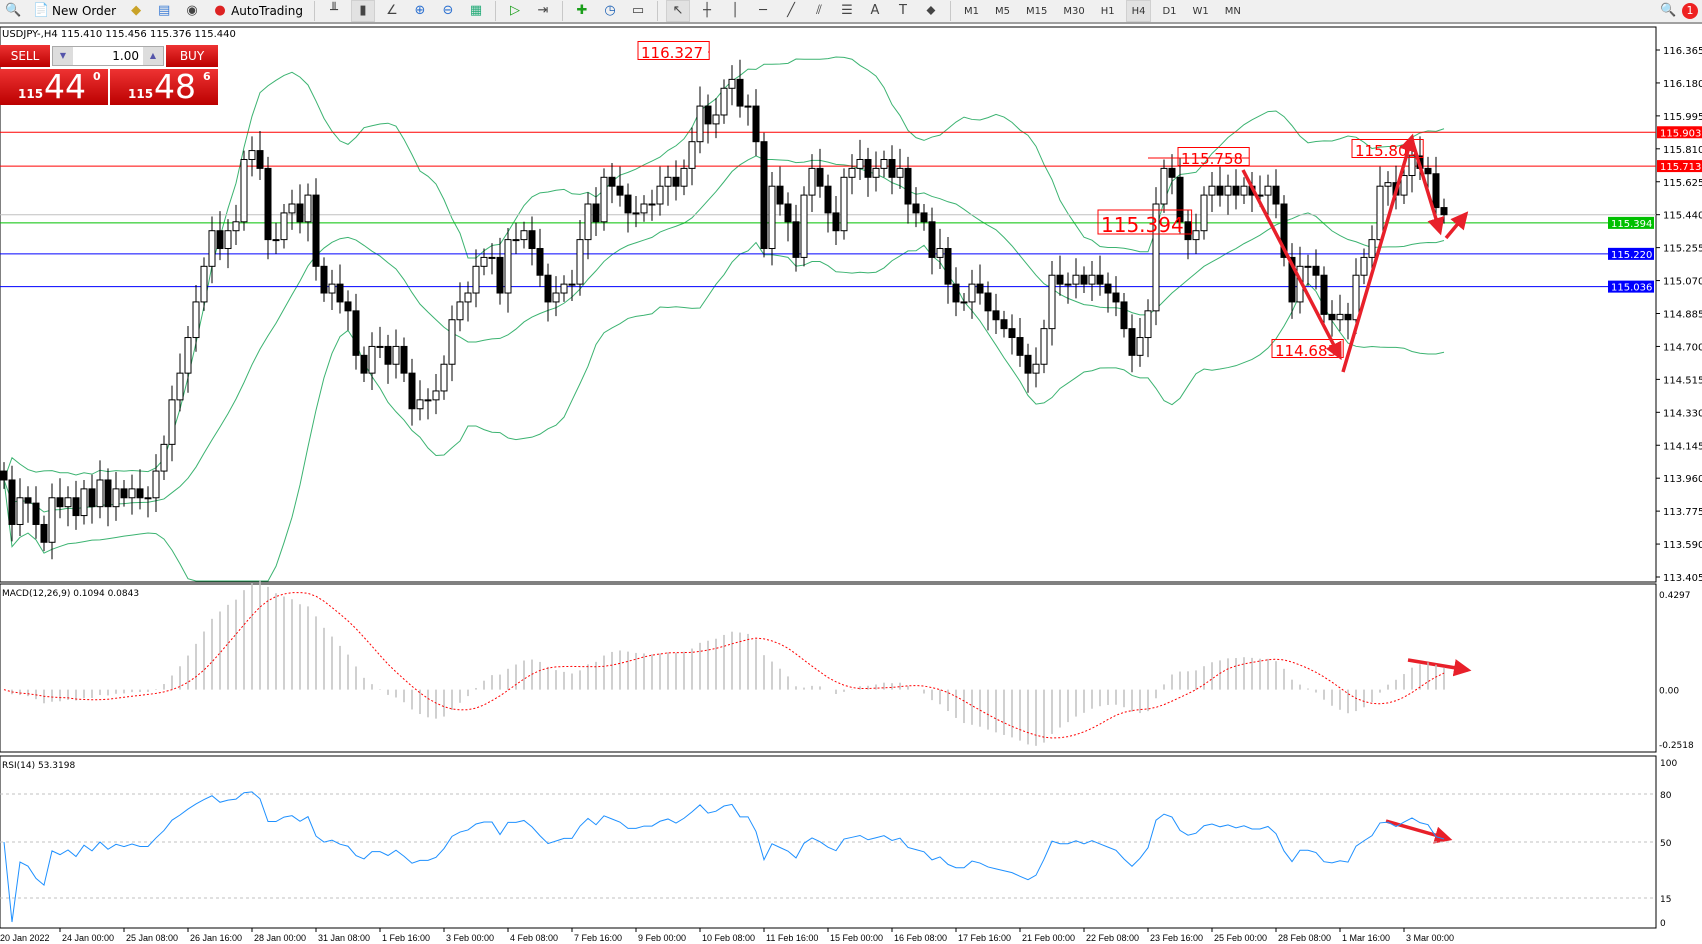 Image resolution: width=1702 pixels, height=944 pixels. What do you see at coordinates (903, 11) in the screenshot?
I see `text-label-button: T` at bounding box center [903, 11].